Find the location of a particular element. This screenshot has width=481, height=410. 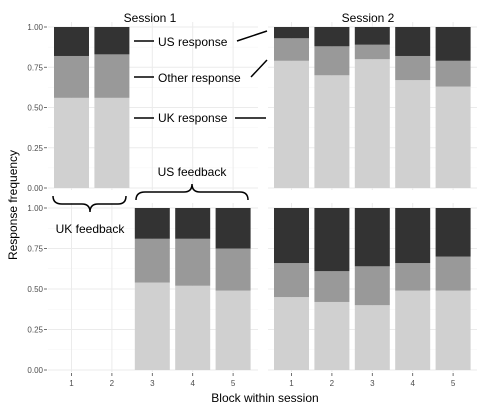

bar-s1-us-block-4-uk-response is located at coordinates (193, 327).